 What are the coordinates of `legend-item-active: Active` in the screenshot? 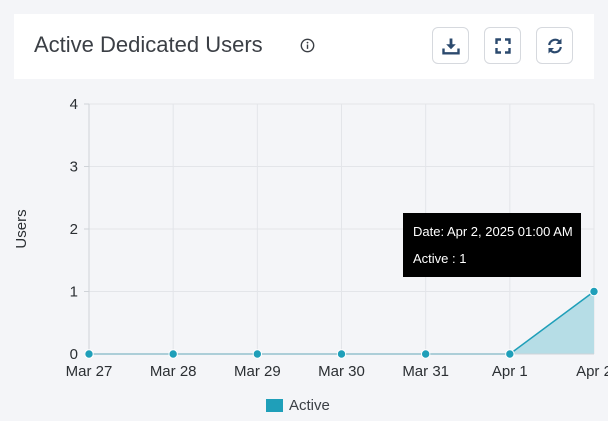 It's located at (298, 405).